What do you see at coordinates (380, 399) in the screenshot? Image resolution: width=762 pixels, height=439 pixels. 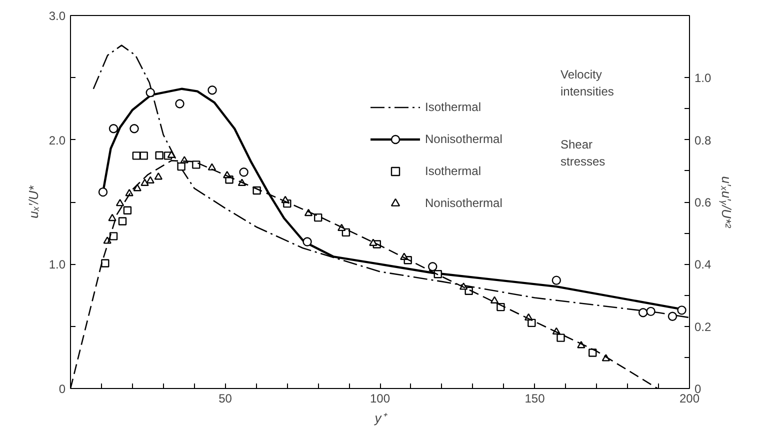 I see `x-tick-label: 100` at bounding box center [380, 399].